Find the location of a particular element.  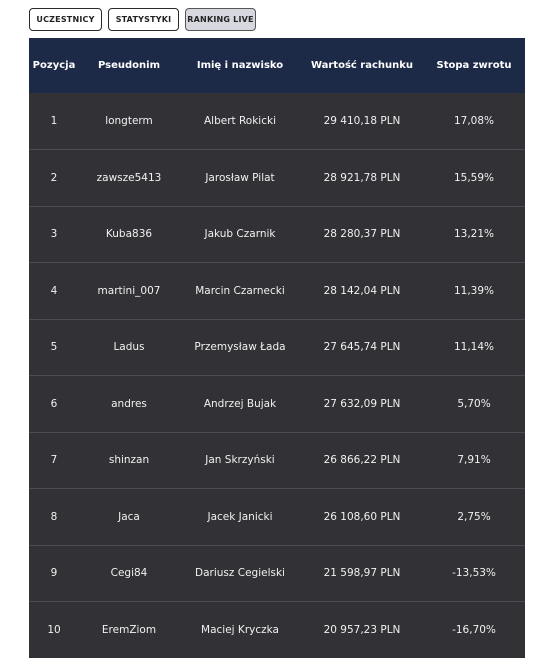

cell-account-value: 28 921,78 PLN is located at coordinates (362, 177).